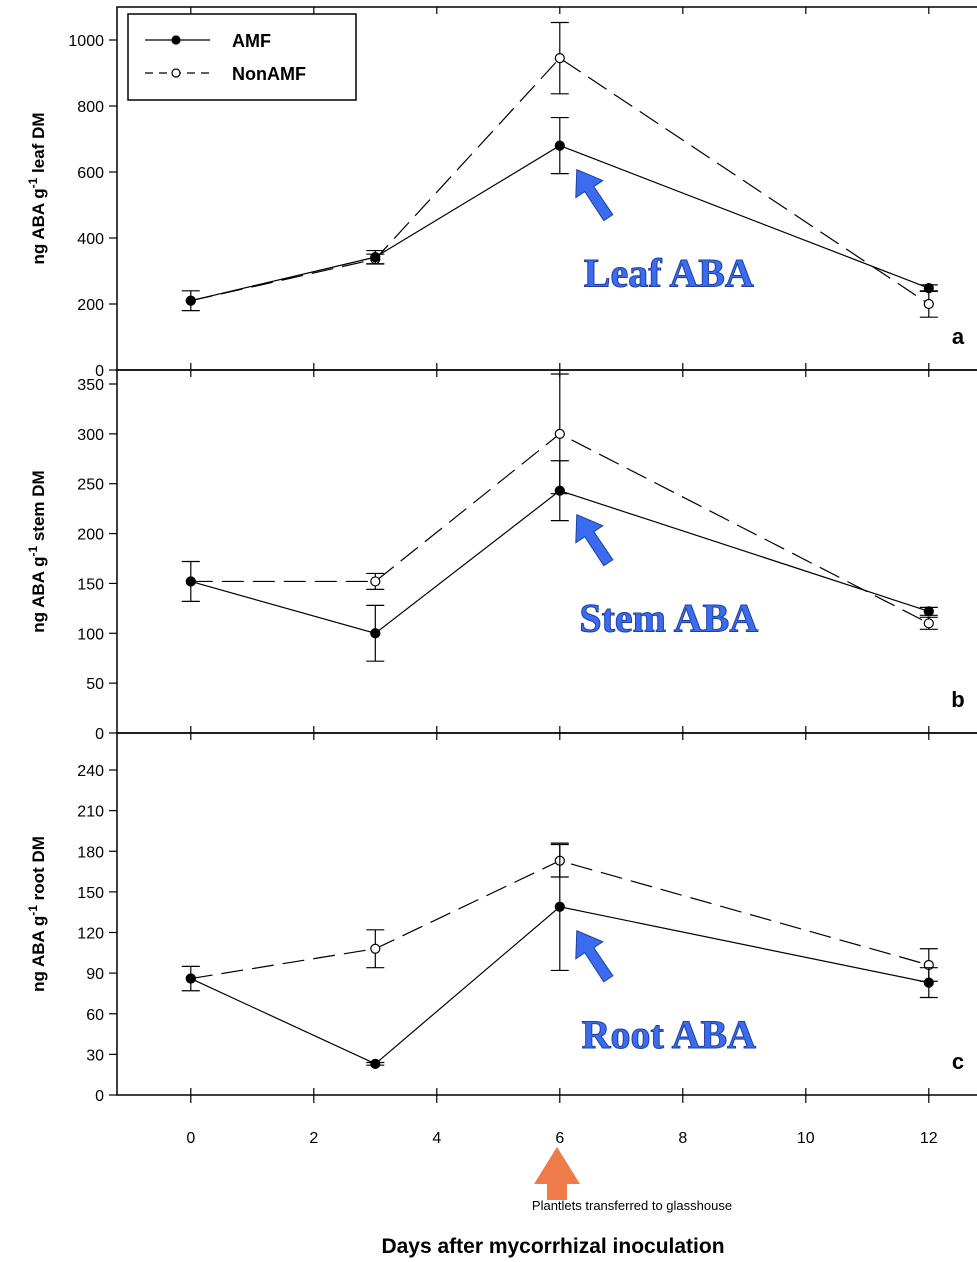 This screenshot has width=977, height=1262. I want to click on y-tick-label: 50, so click(95, 684).